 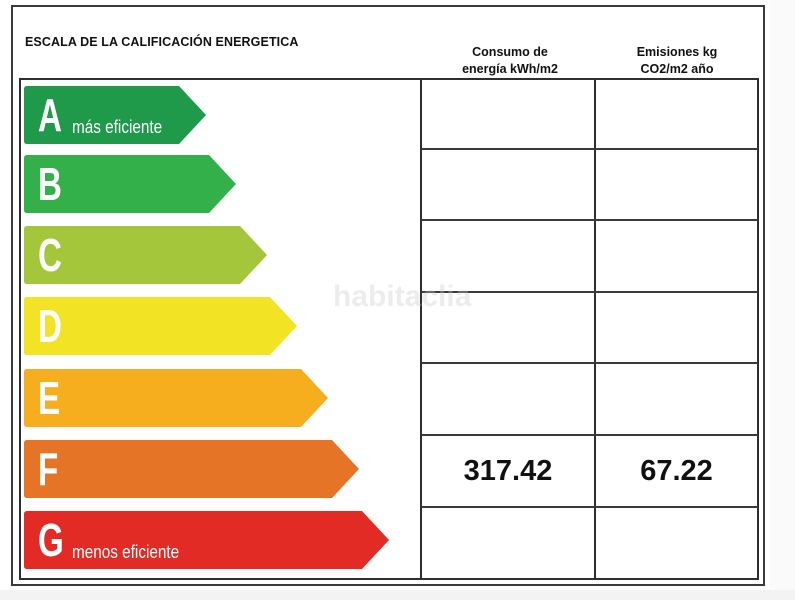 I want to click on cell-emisiones-d, so click(x=676, y=327).